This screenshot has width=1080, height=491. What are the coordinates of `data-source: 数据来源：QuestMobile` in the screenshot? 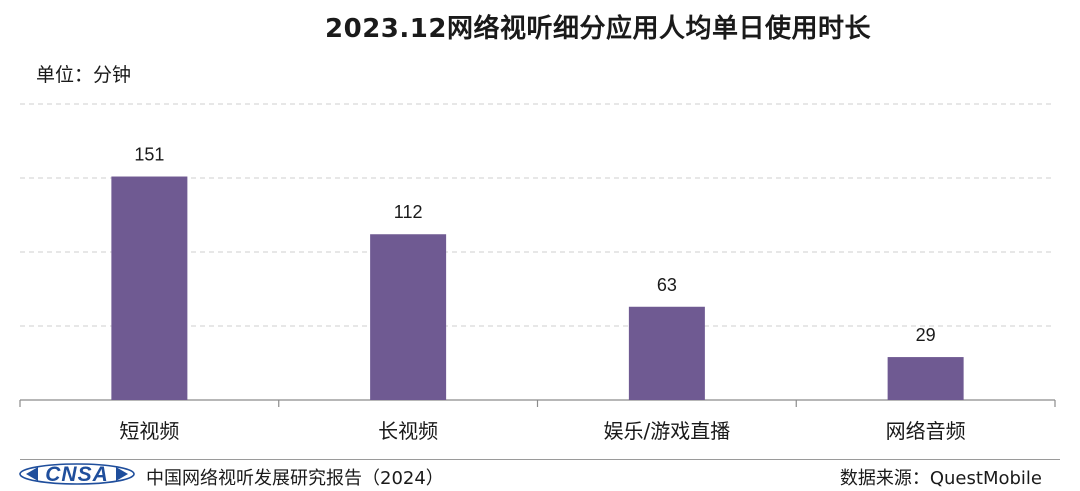 It's located at (940, 478).